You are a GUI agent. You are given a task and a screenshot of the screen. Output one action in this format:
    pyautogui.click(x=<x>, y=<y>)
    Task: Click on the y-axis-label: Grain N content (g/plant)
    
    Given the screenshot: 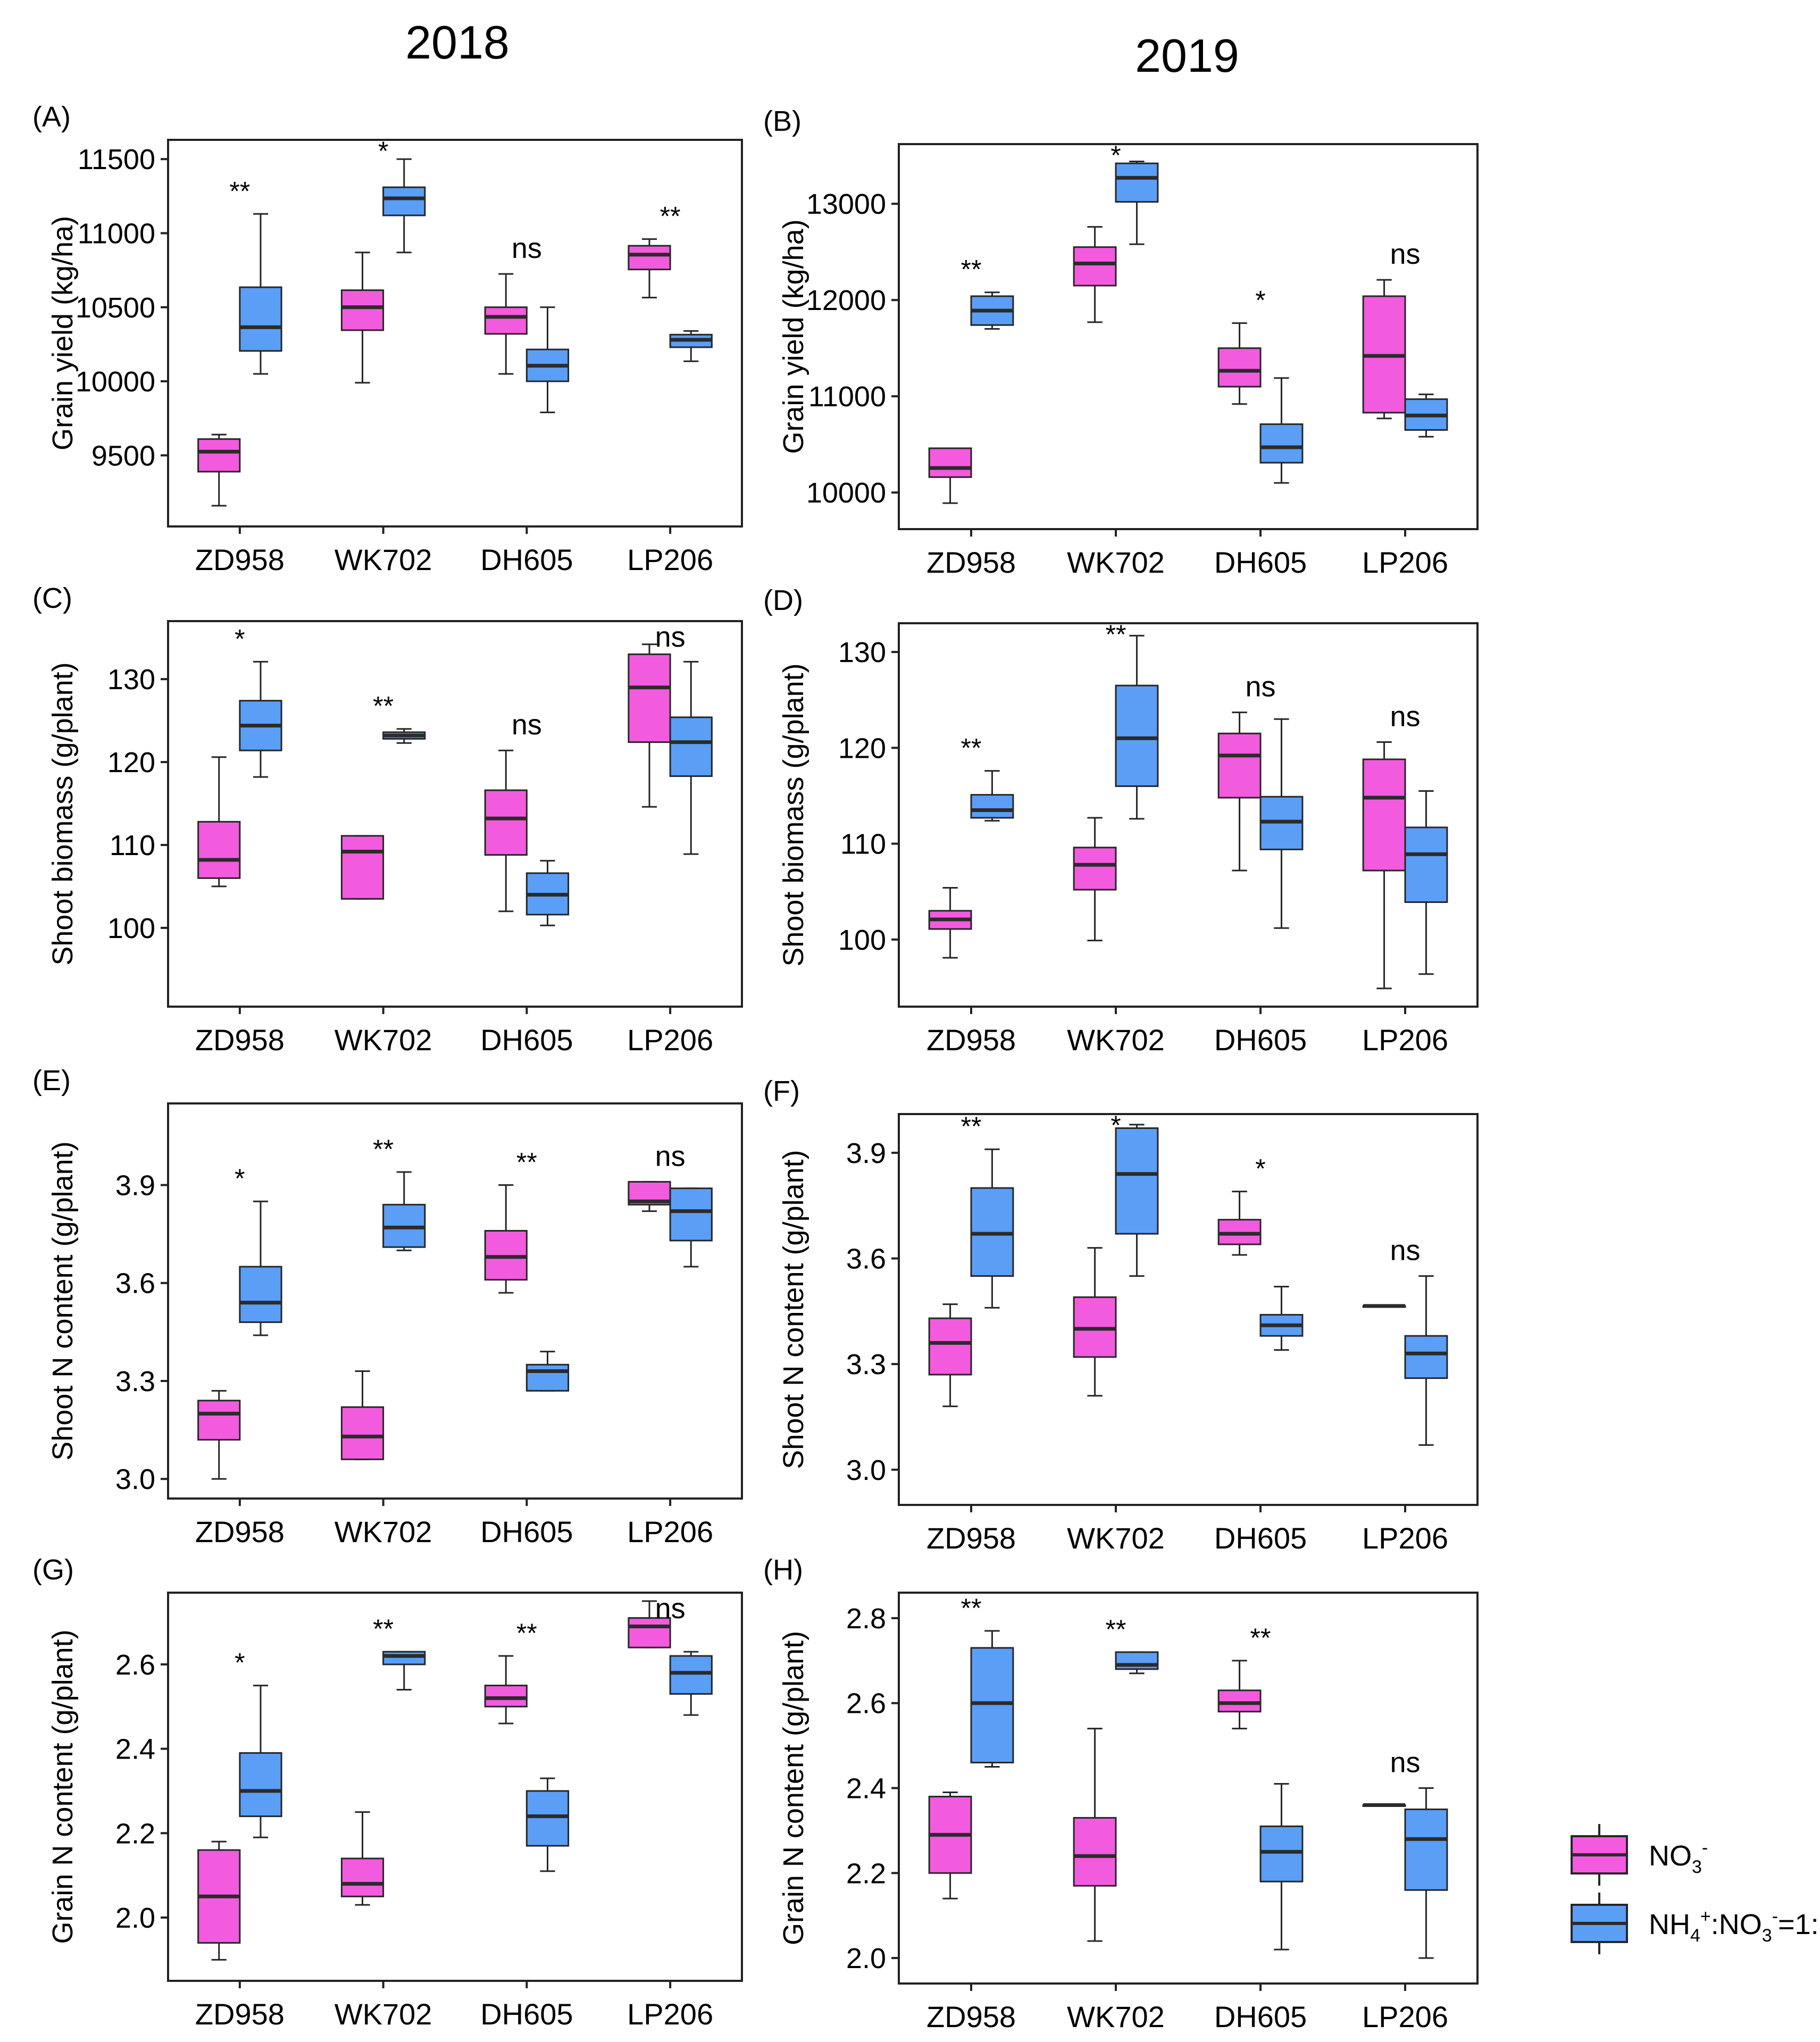 What is the action you would take?
    pyautogui.click(x=793, y=1788)
    